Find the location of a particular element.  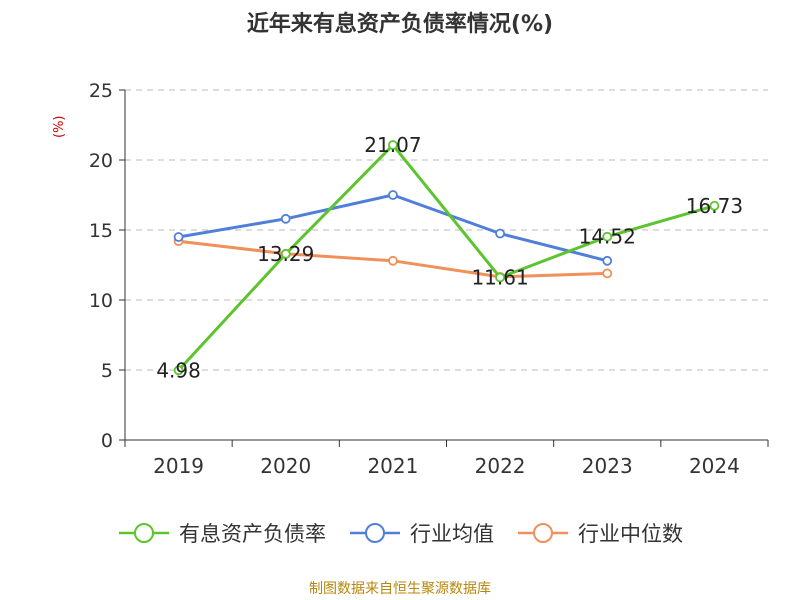

legend-label: 有息资产负债率 is located at coordinates (252, 534).